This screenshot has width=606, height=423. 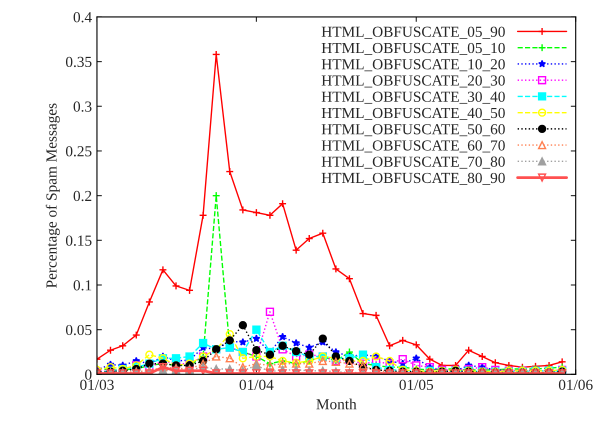 What do you see at coordinates (97, 385) in the screenshot?
I see `x-tick-label: 01/03` at bounding box center [97, 385].